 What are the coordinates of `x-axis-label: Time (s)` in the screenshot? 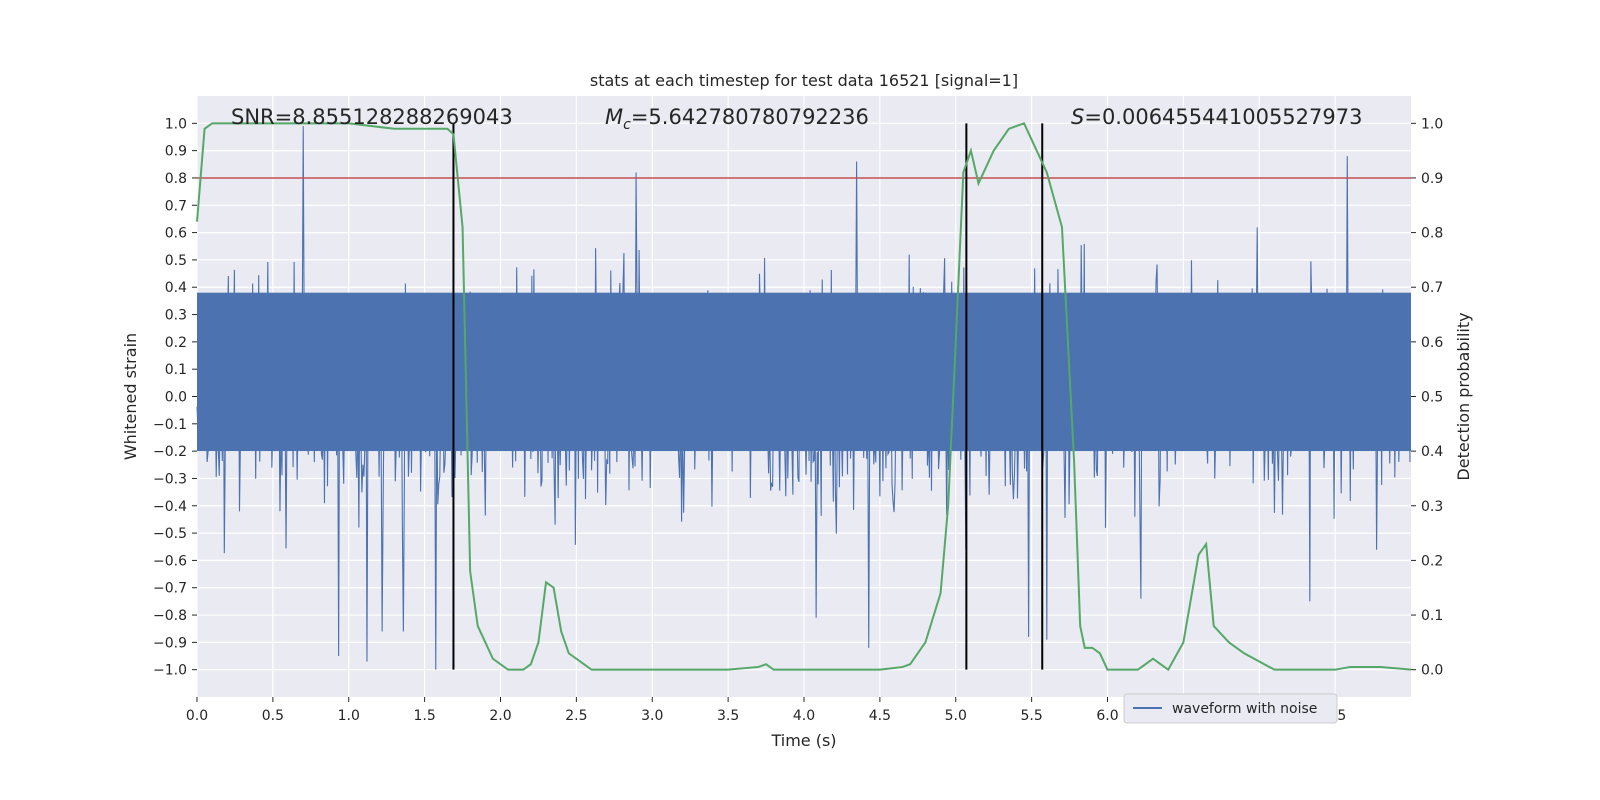 It's located at (803, 740).